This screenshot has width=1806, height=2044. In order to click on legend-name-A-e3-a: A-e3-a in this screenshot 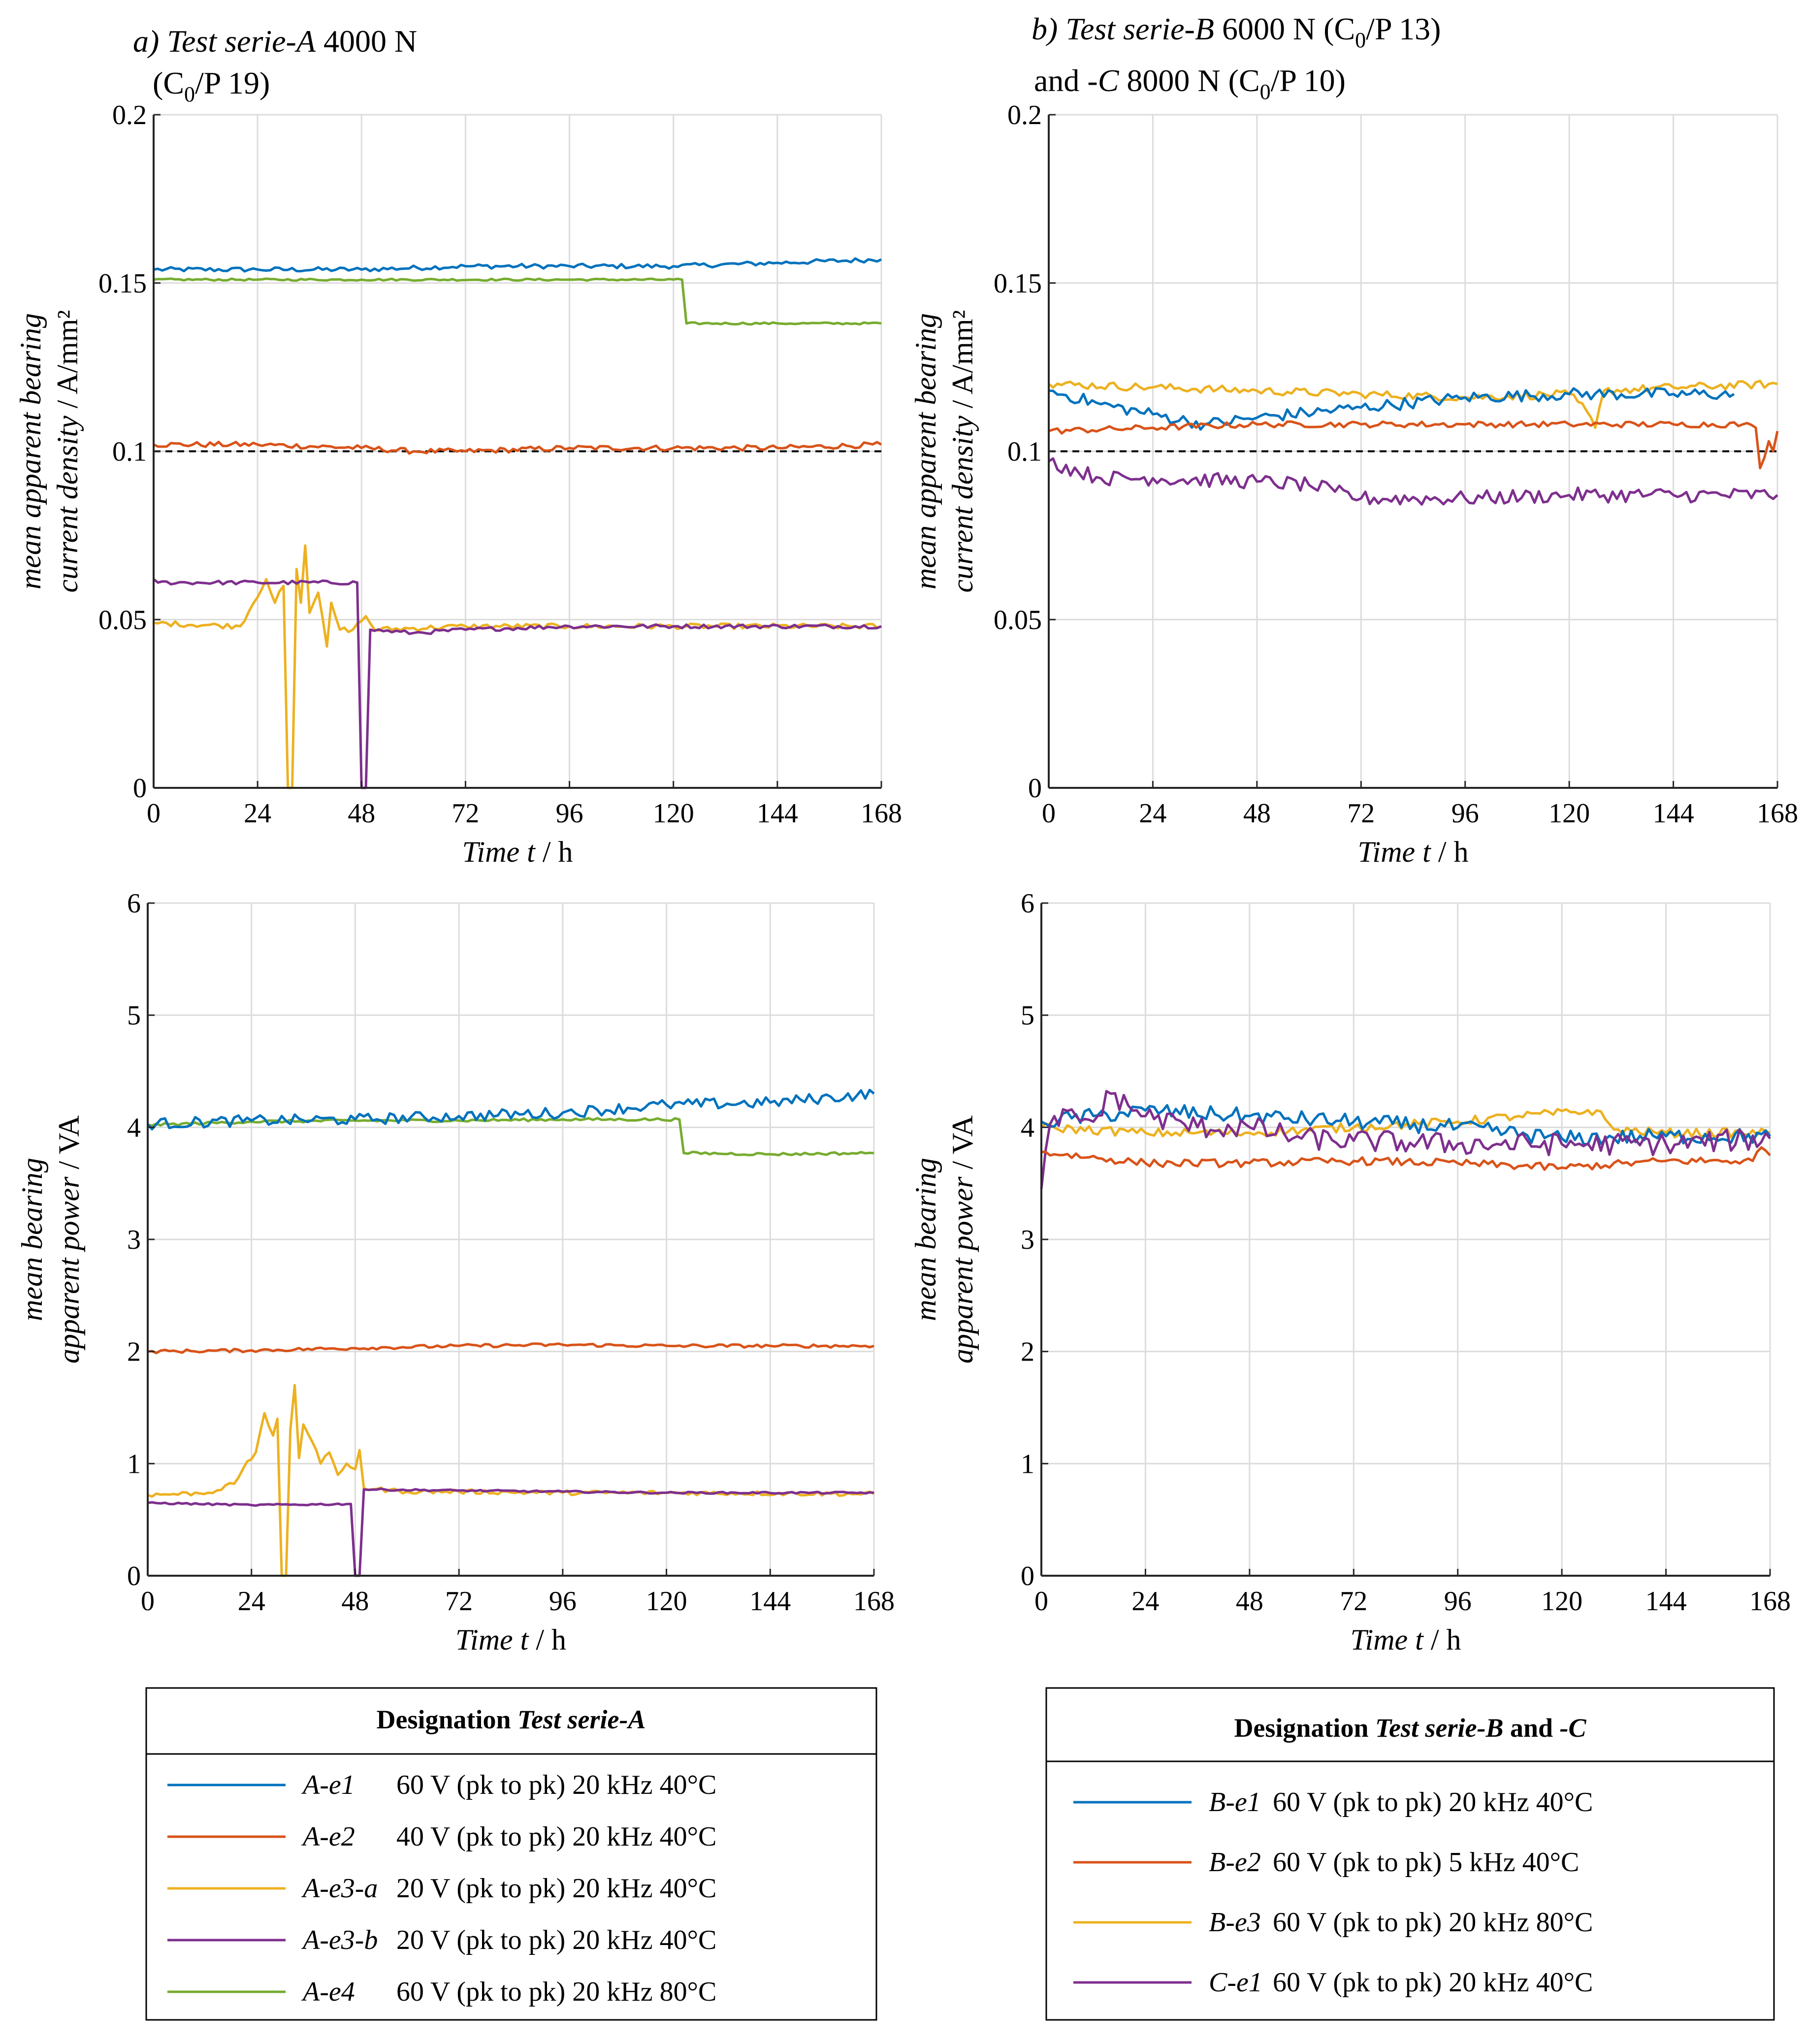, I will do `click(339, 1889)`.